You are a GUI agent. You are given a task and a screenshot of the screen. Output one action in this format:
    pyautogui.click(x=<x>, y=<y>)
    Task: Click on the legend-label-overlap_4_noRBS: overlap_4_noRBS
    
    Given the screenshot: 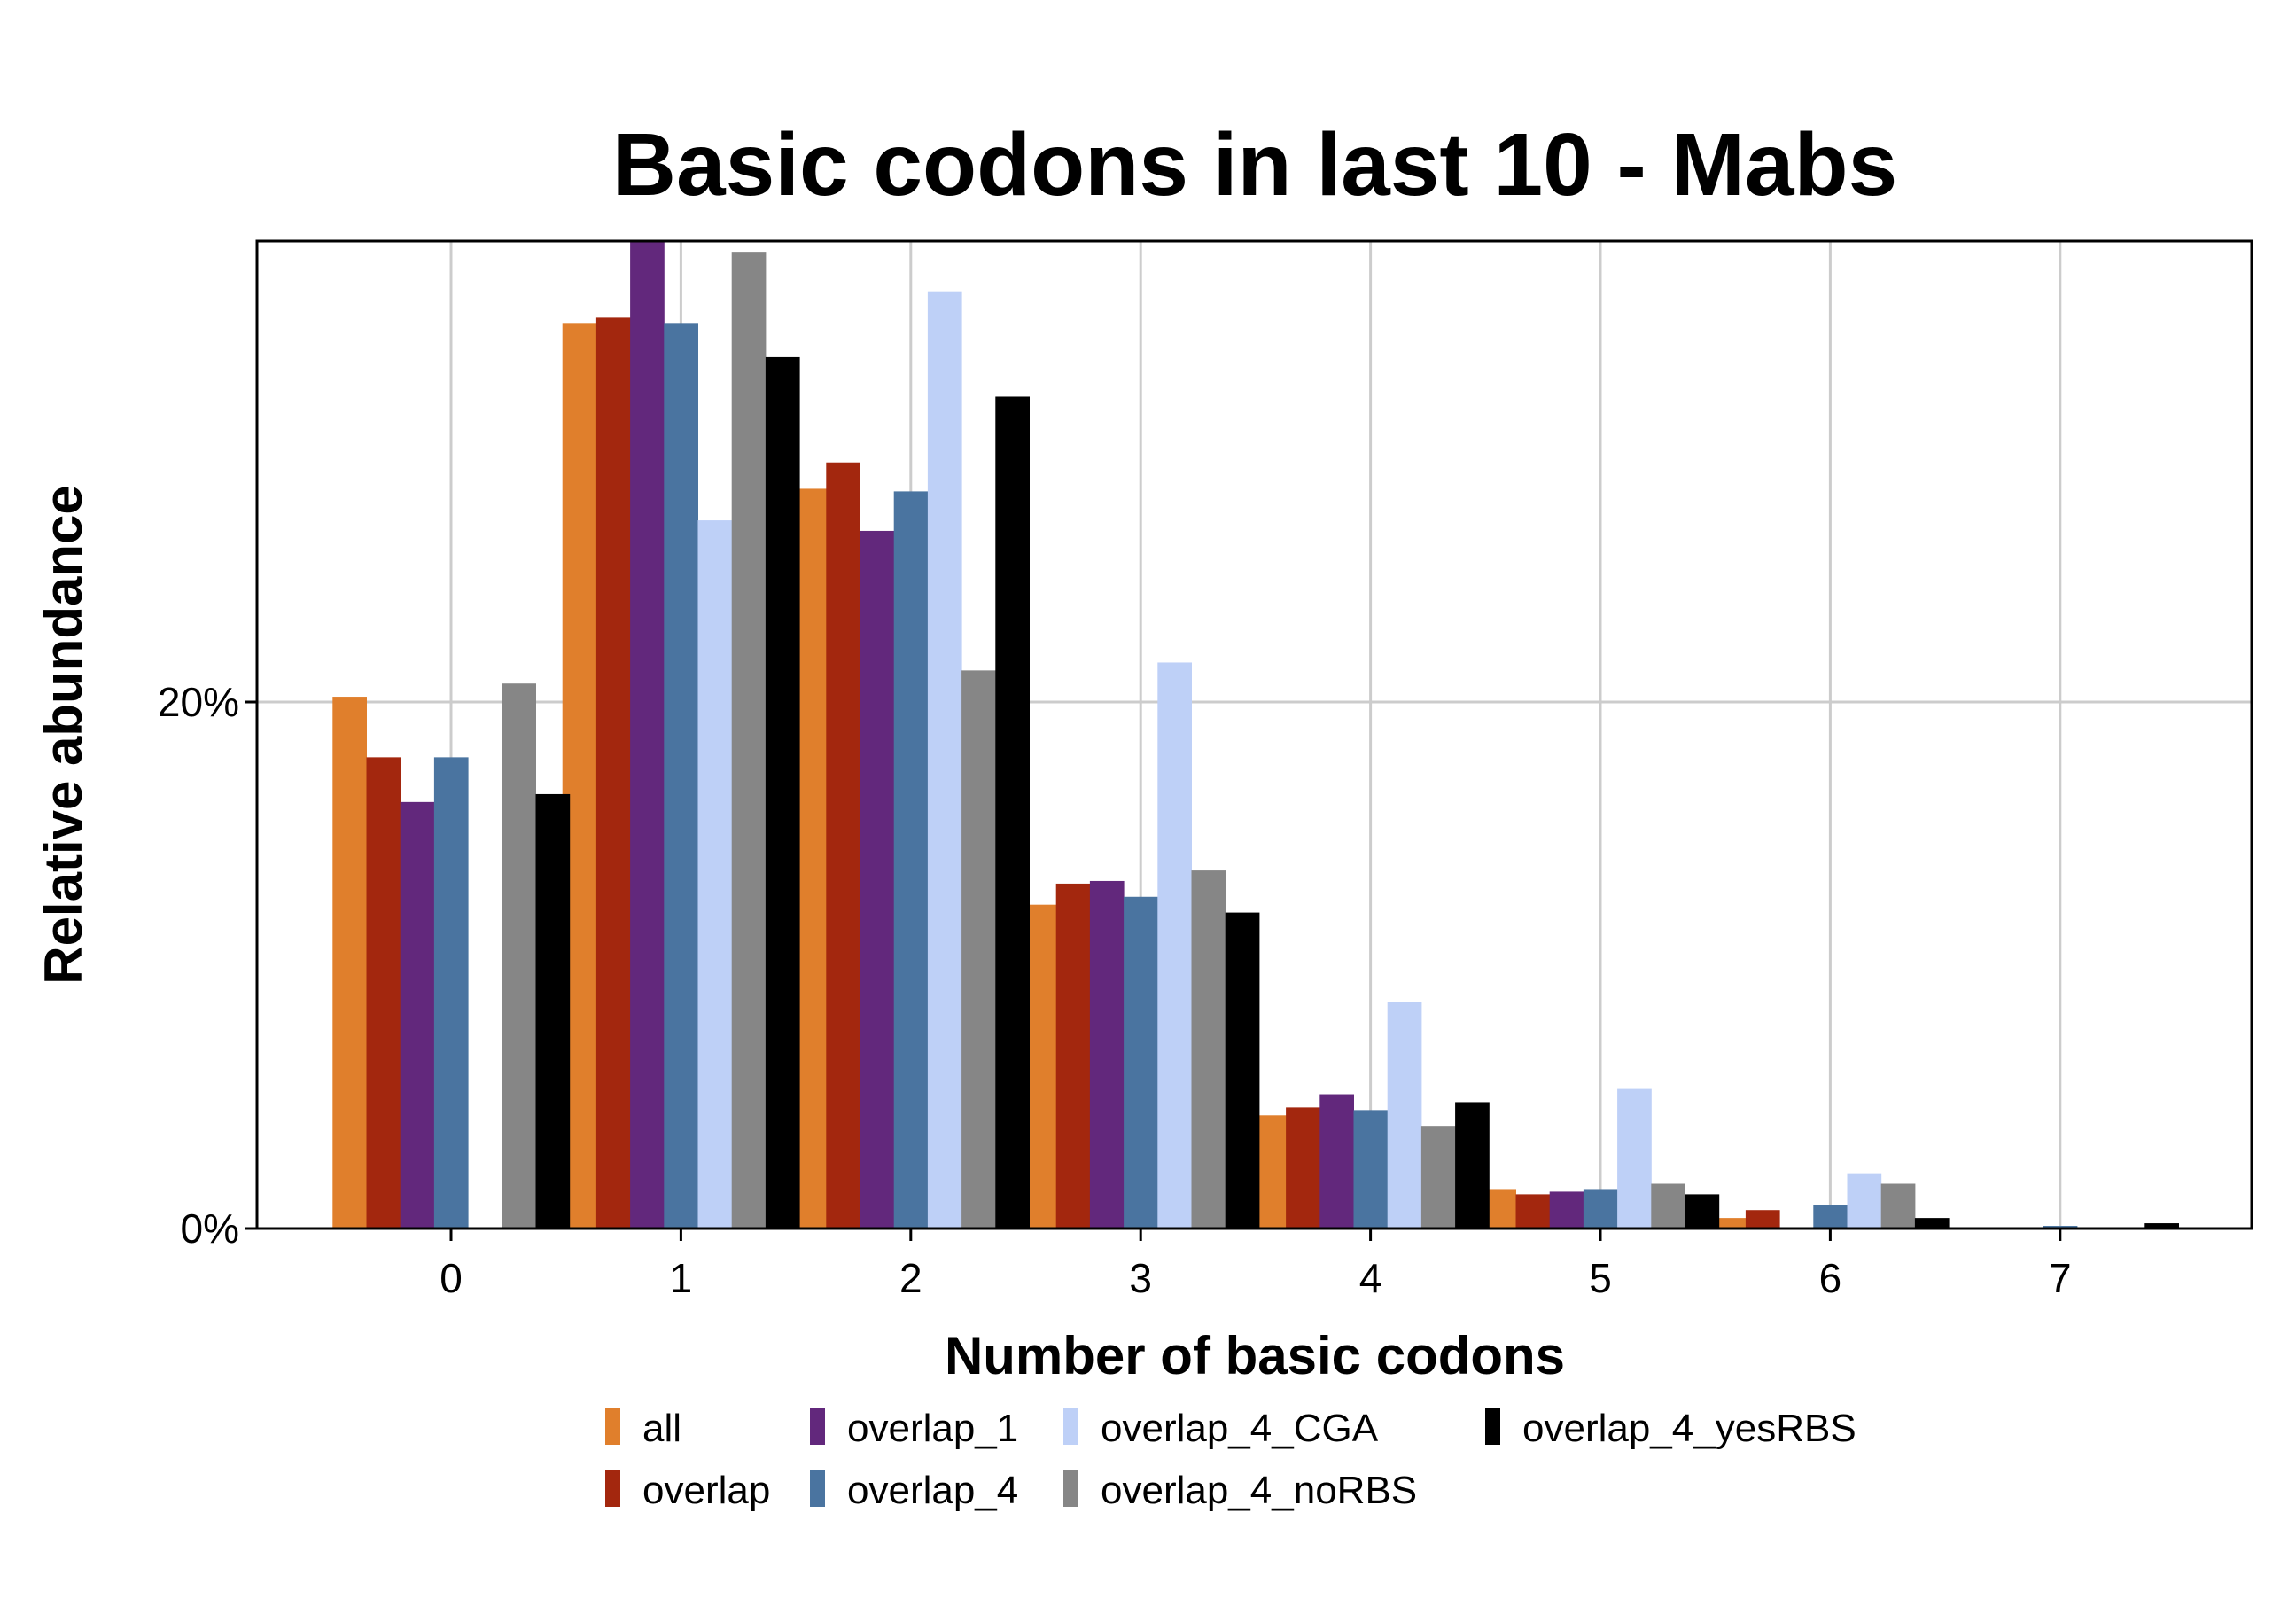 What is the action you would take?
    pyautogui.click(x=1259, y=1490)
    